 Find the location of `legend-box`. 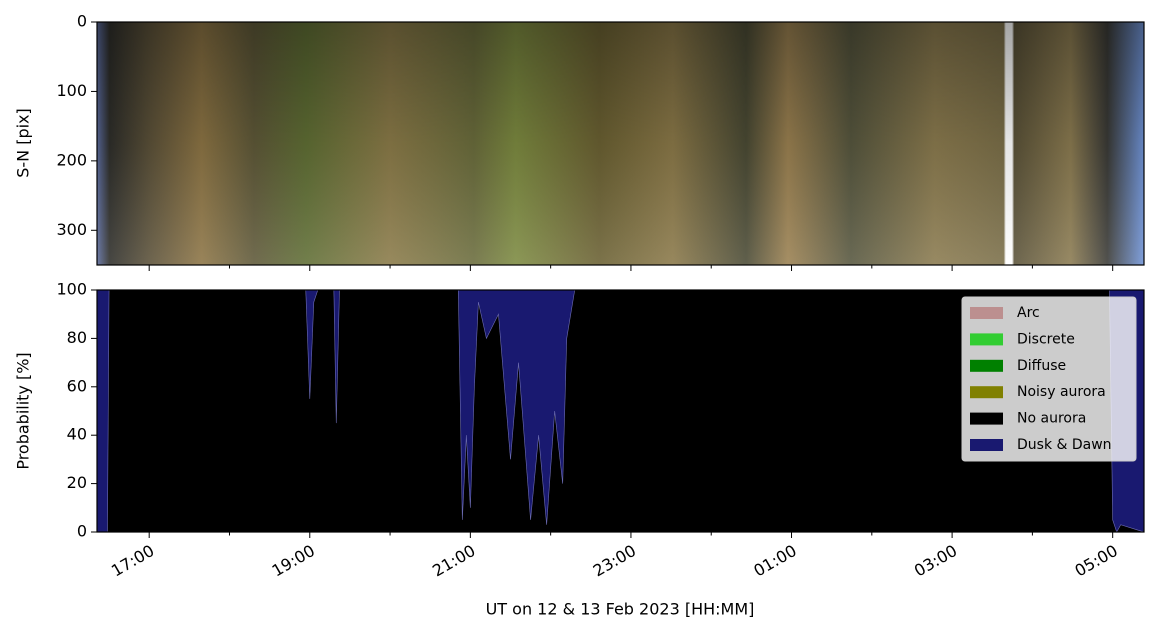

legend-box is located at coordinates (1049, 379).